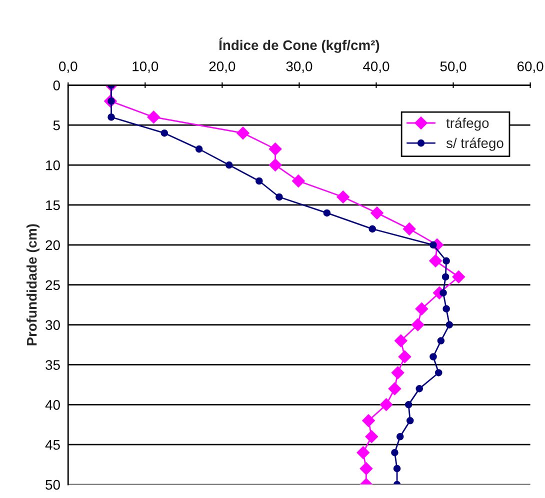  I want to click on y-tick-label: 20, so click(53, 245).